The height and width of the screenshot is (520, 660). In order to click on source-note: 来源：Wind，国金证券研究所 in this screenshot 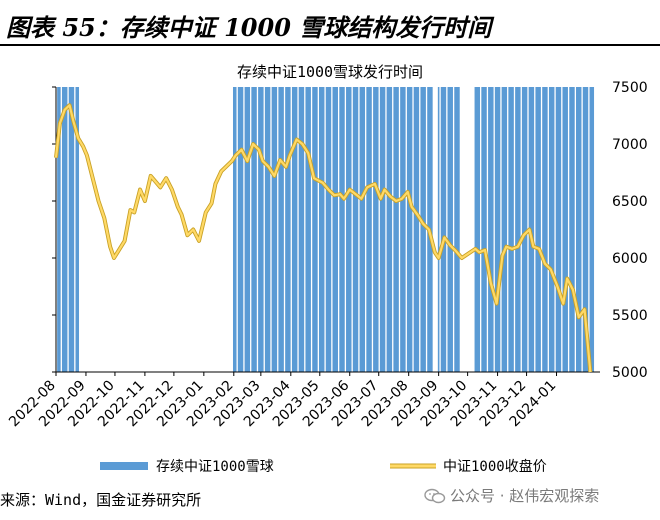, I will do `click(101, 500)`.